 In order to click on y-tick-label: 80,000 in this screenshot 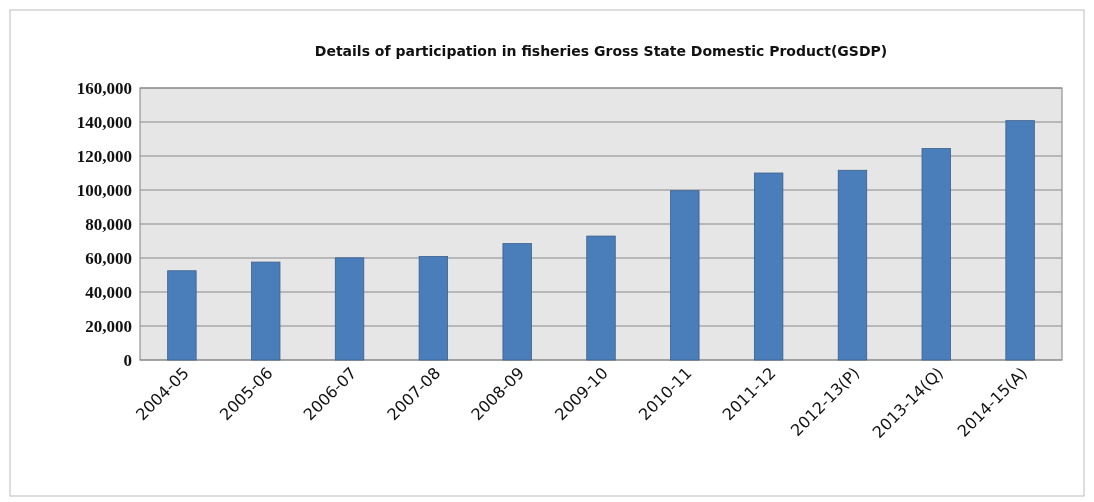, I will do `click(108, 224)`.